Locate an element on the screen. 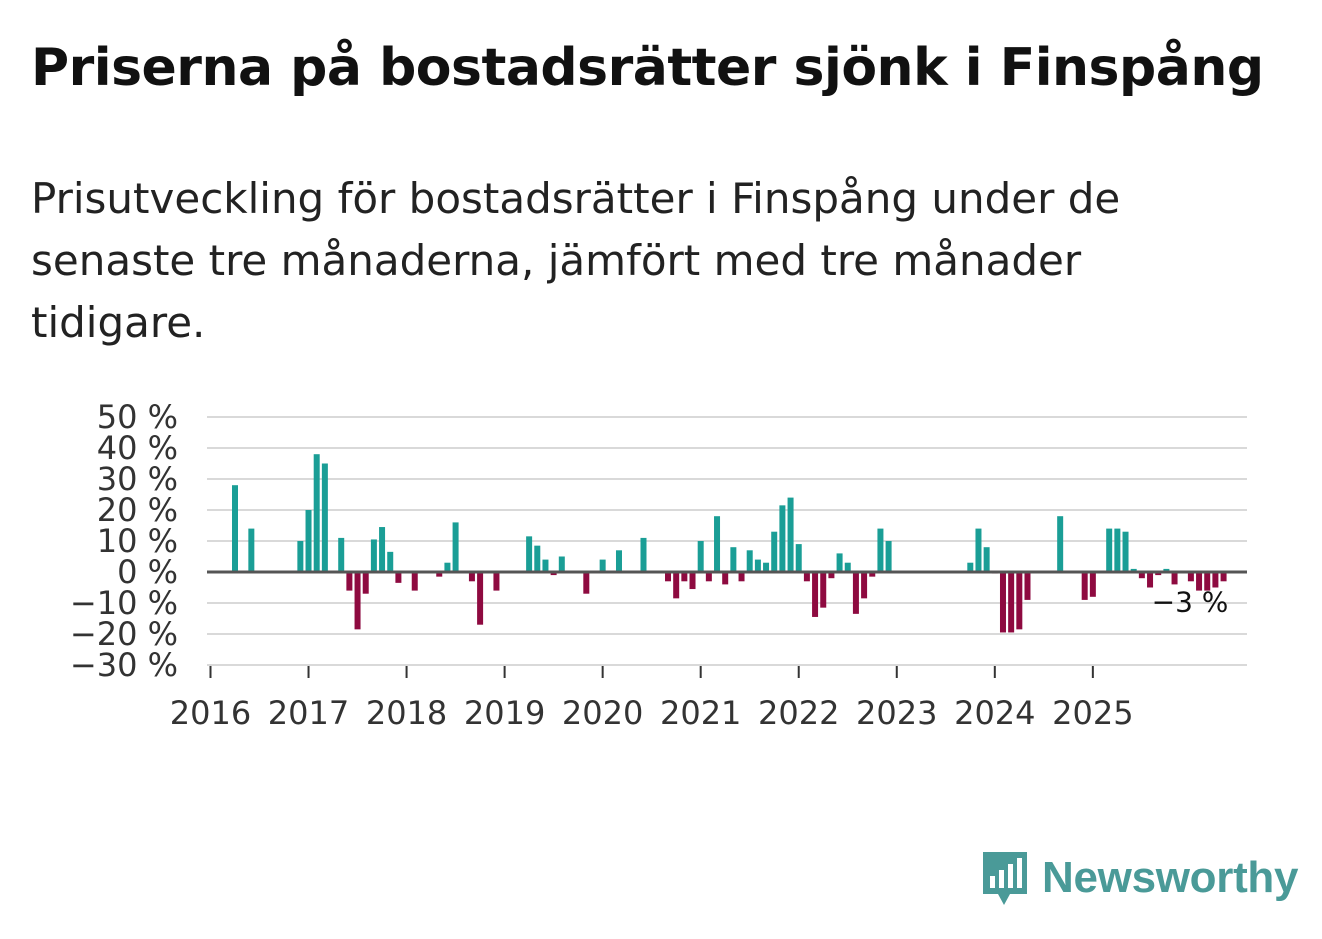 The width and height of the screenshot is (1322, 939). x-tick-label: 2021 is located at coordinates (700, 713).